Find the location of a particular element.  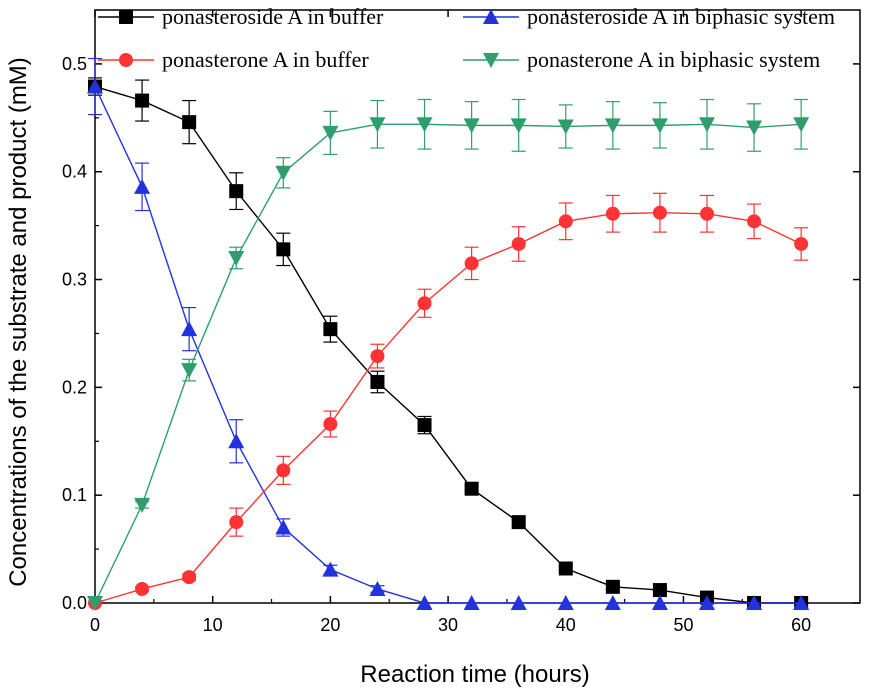

x-tick-label: 0 is located at coordinates (95, 625).